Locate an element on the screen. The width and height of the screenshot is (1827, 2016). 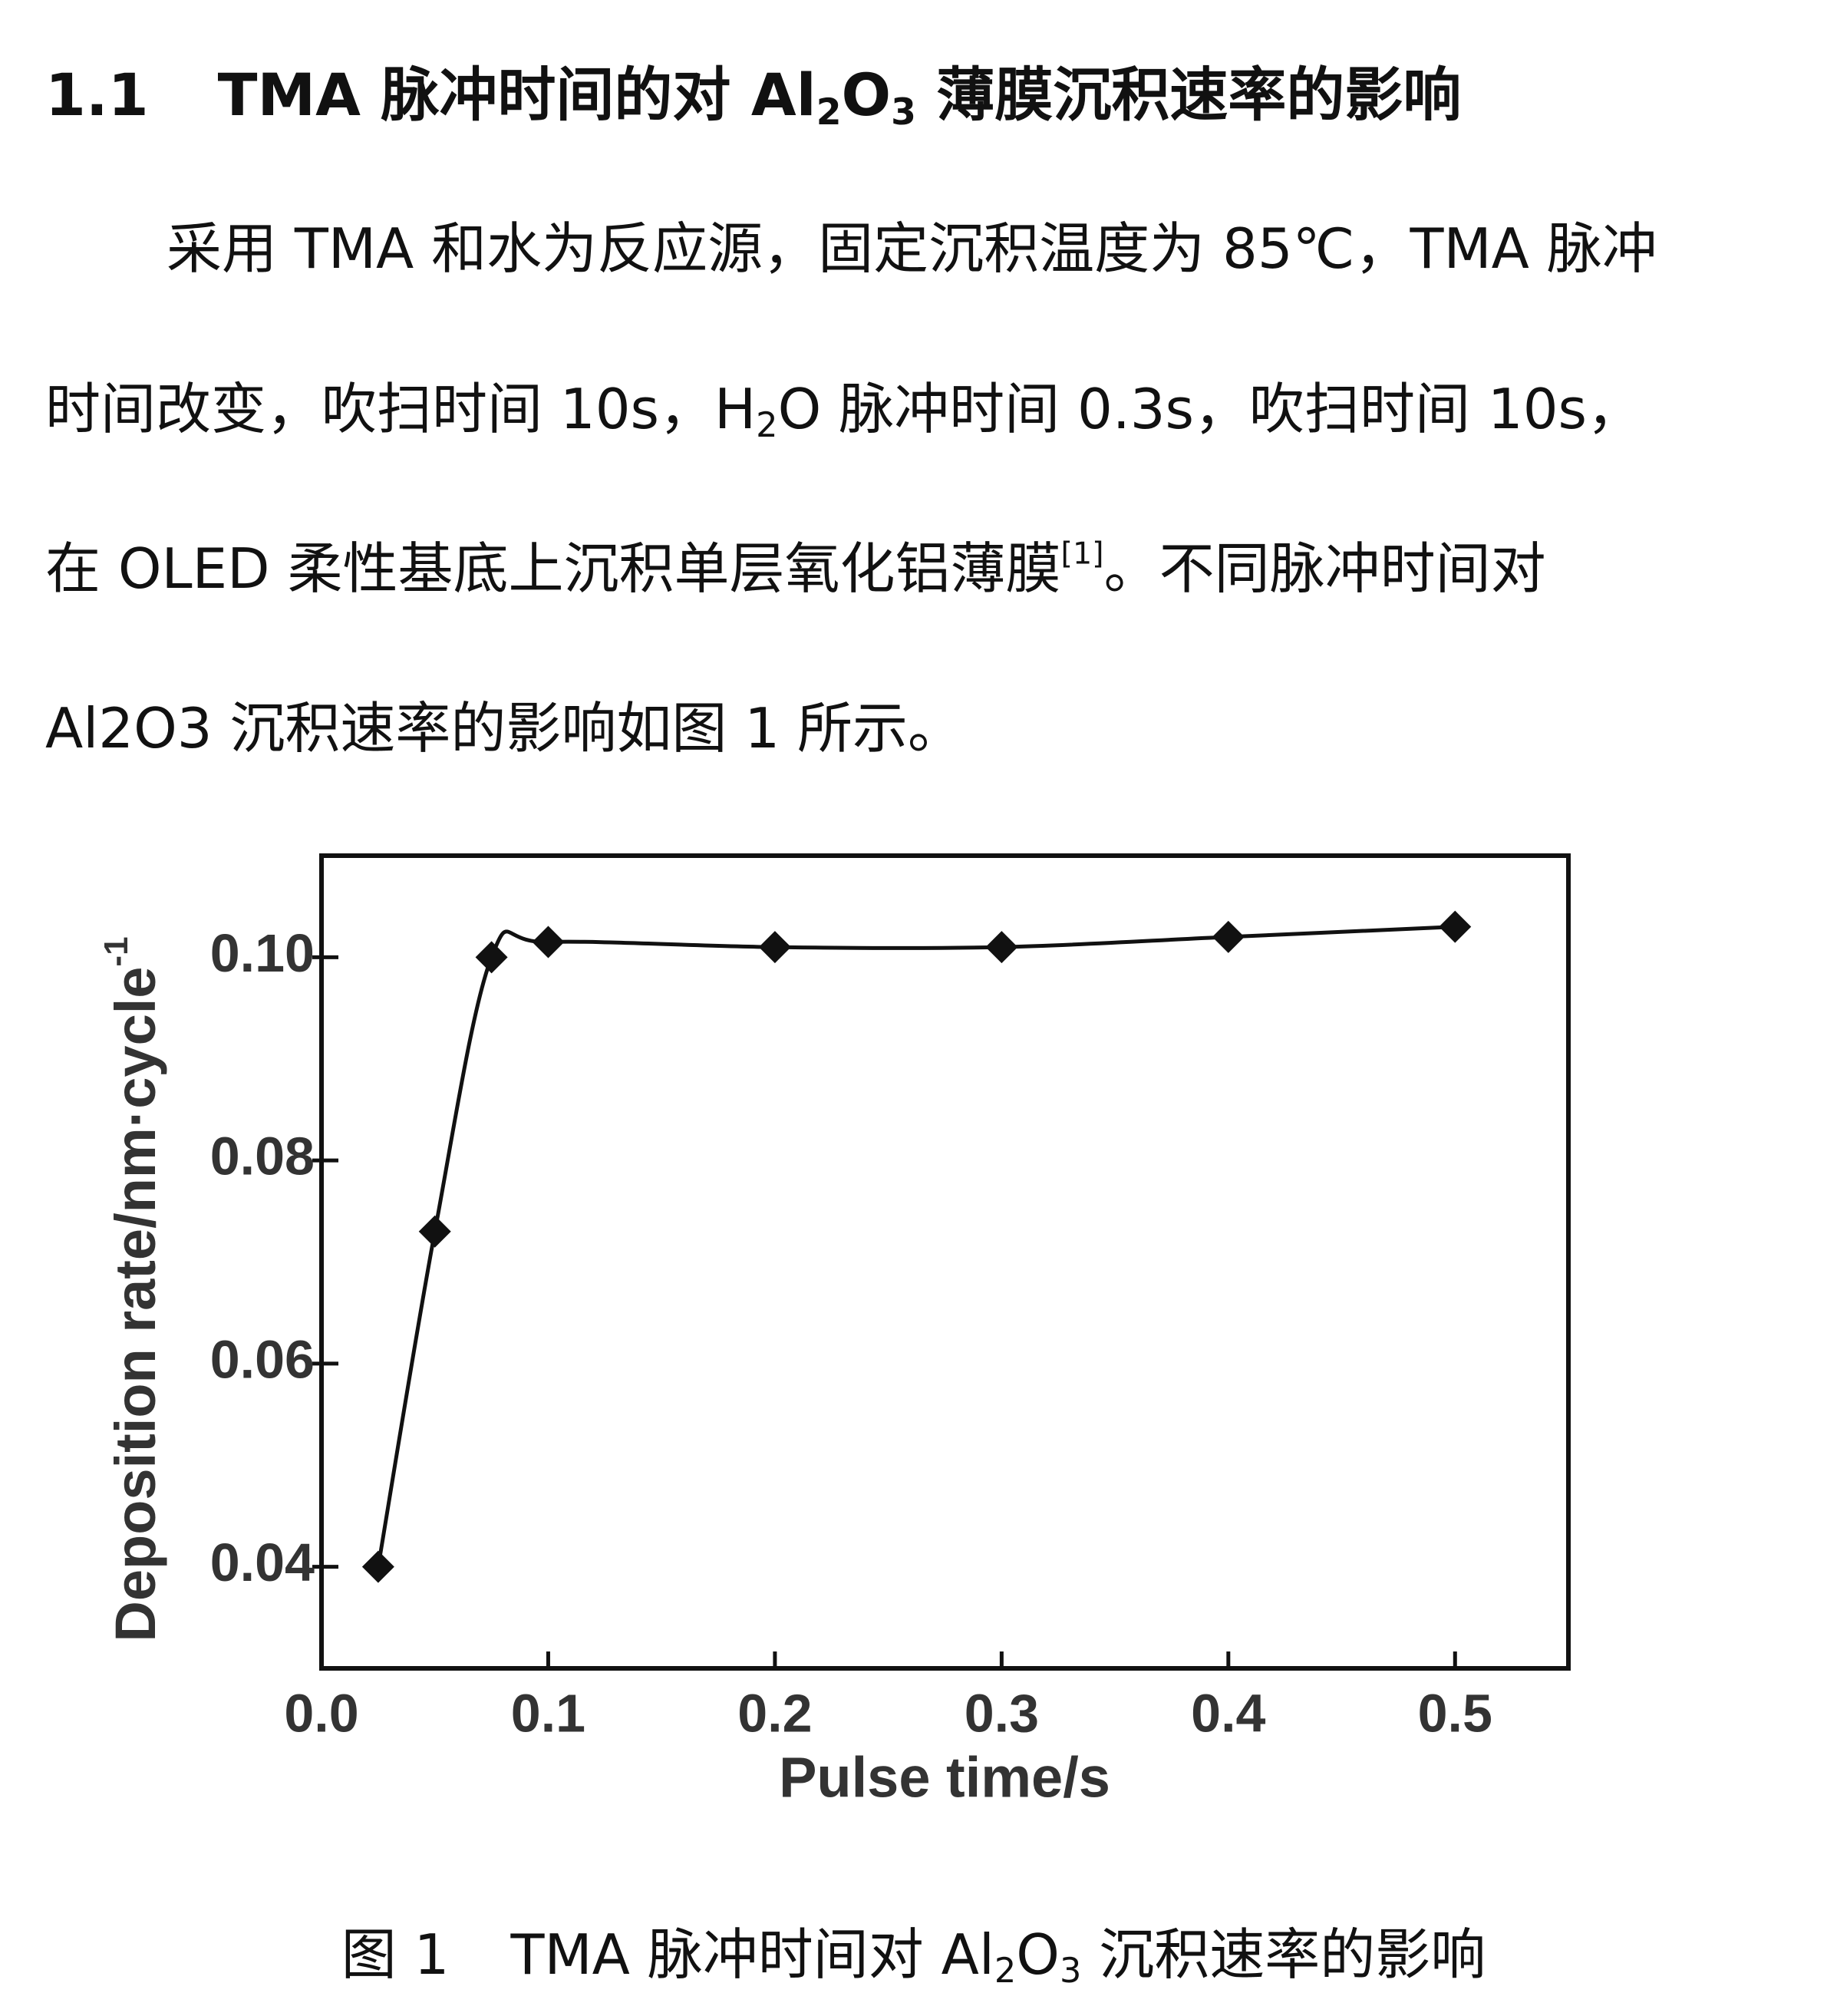
paragraph-line: 时间改变，吹扫时间 10s，H2O 脉冲时间 0.3s，吹扫时间 10s， is located at coordinates (843, 404).